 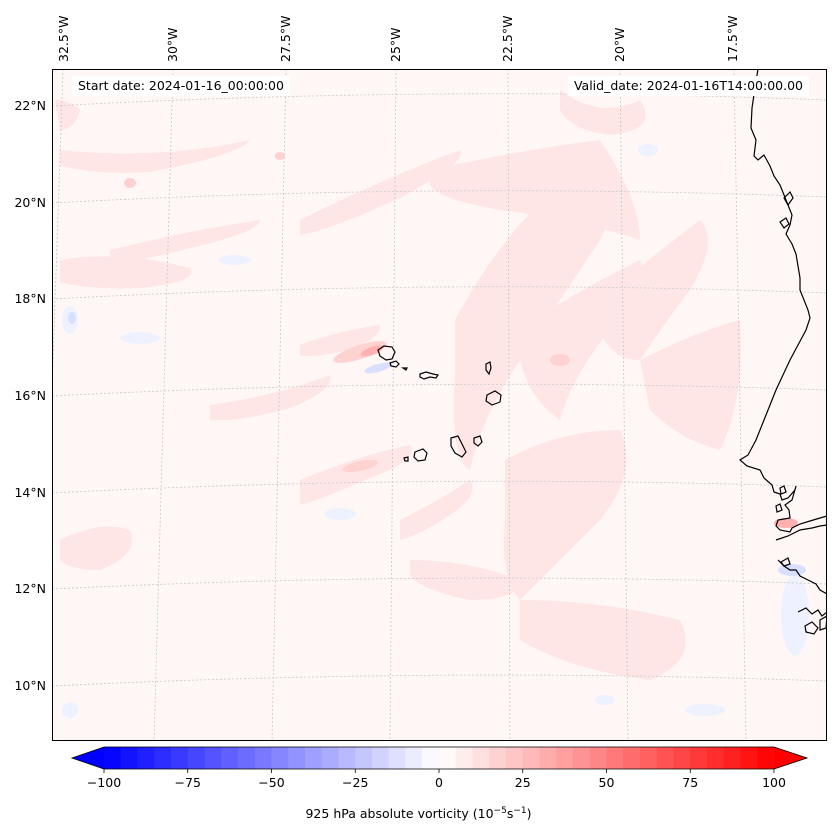 I want to click on lat-label: 16°N, so click(x=30, y=395).